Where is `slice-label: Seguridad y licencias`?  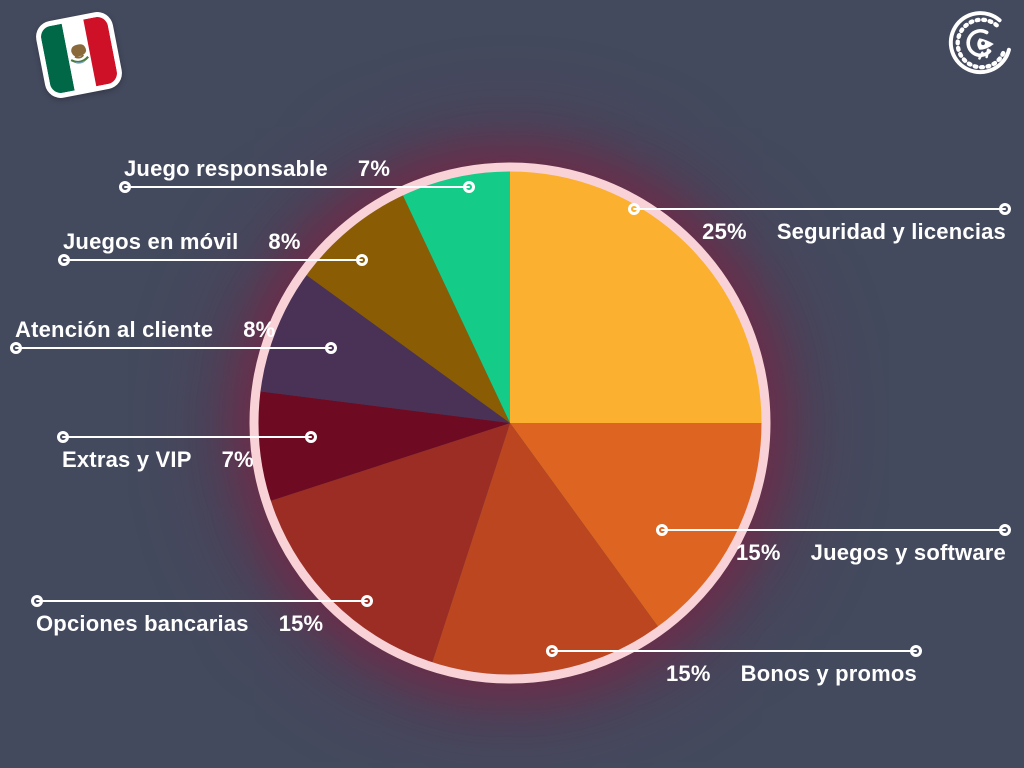
slice-label: Seguridad y licencias is located at coordinates (891, 231).